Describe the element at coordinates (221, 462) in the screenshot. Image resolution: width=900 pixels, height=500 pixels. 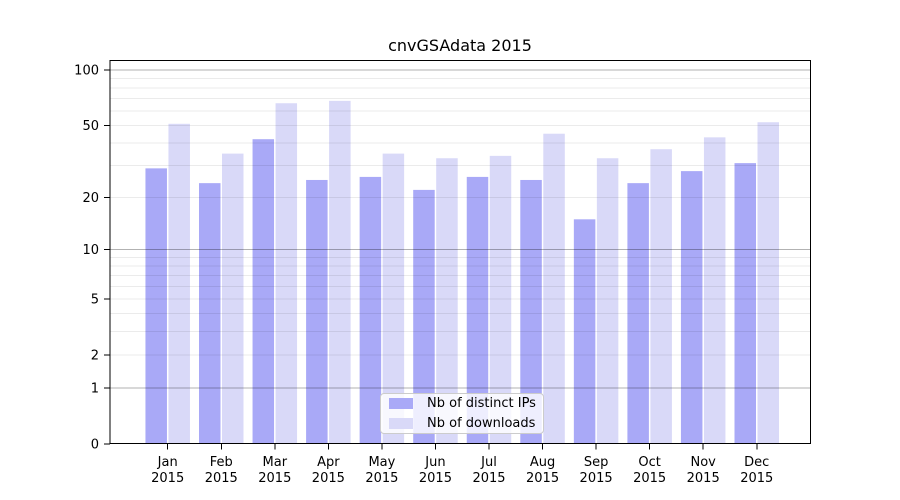
I see `x-tick-label-month: Feb` at that location.